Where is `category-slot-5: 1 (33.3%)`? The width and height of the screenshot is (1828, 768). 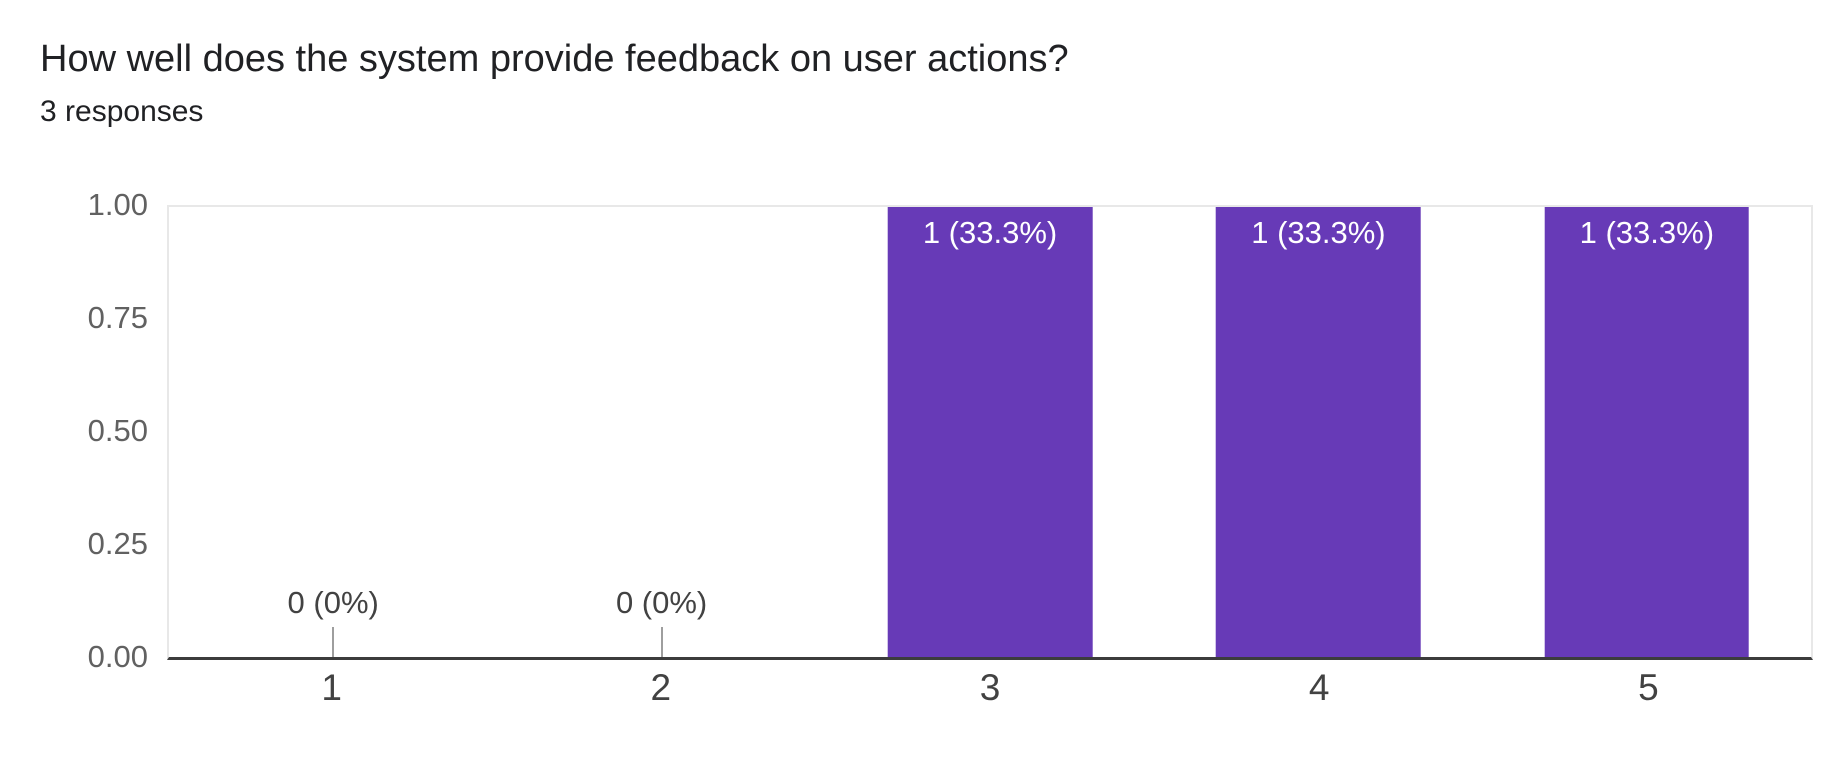 category-slot-5: 1 (33.3%) is located at coordinates (1647, 432).